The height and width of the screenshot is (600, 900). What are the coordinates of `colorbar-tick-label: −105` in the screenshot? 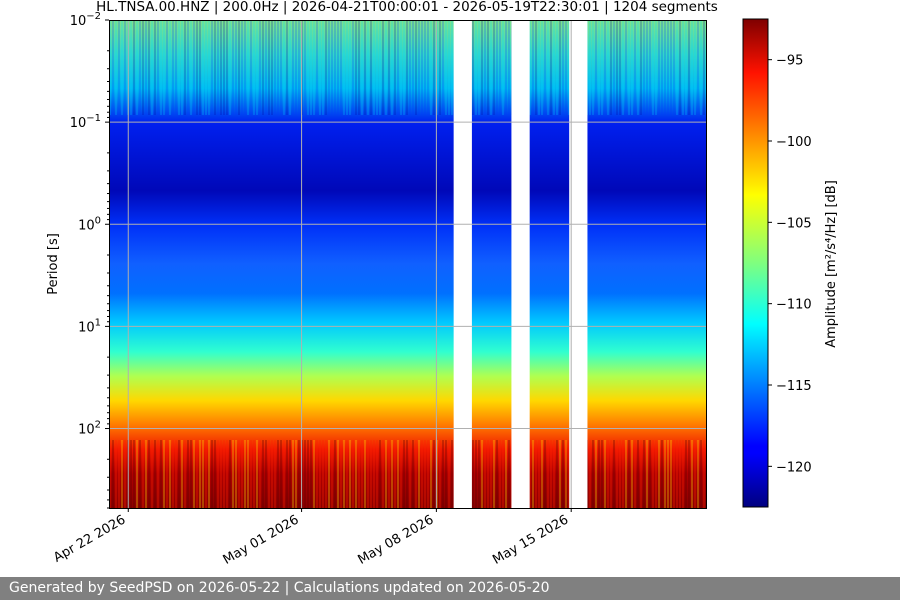 It's located at (794, 223).